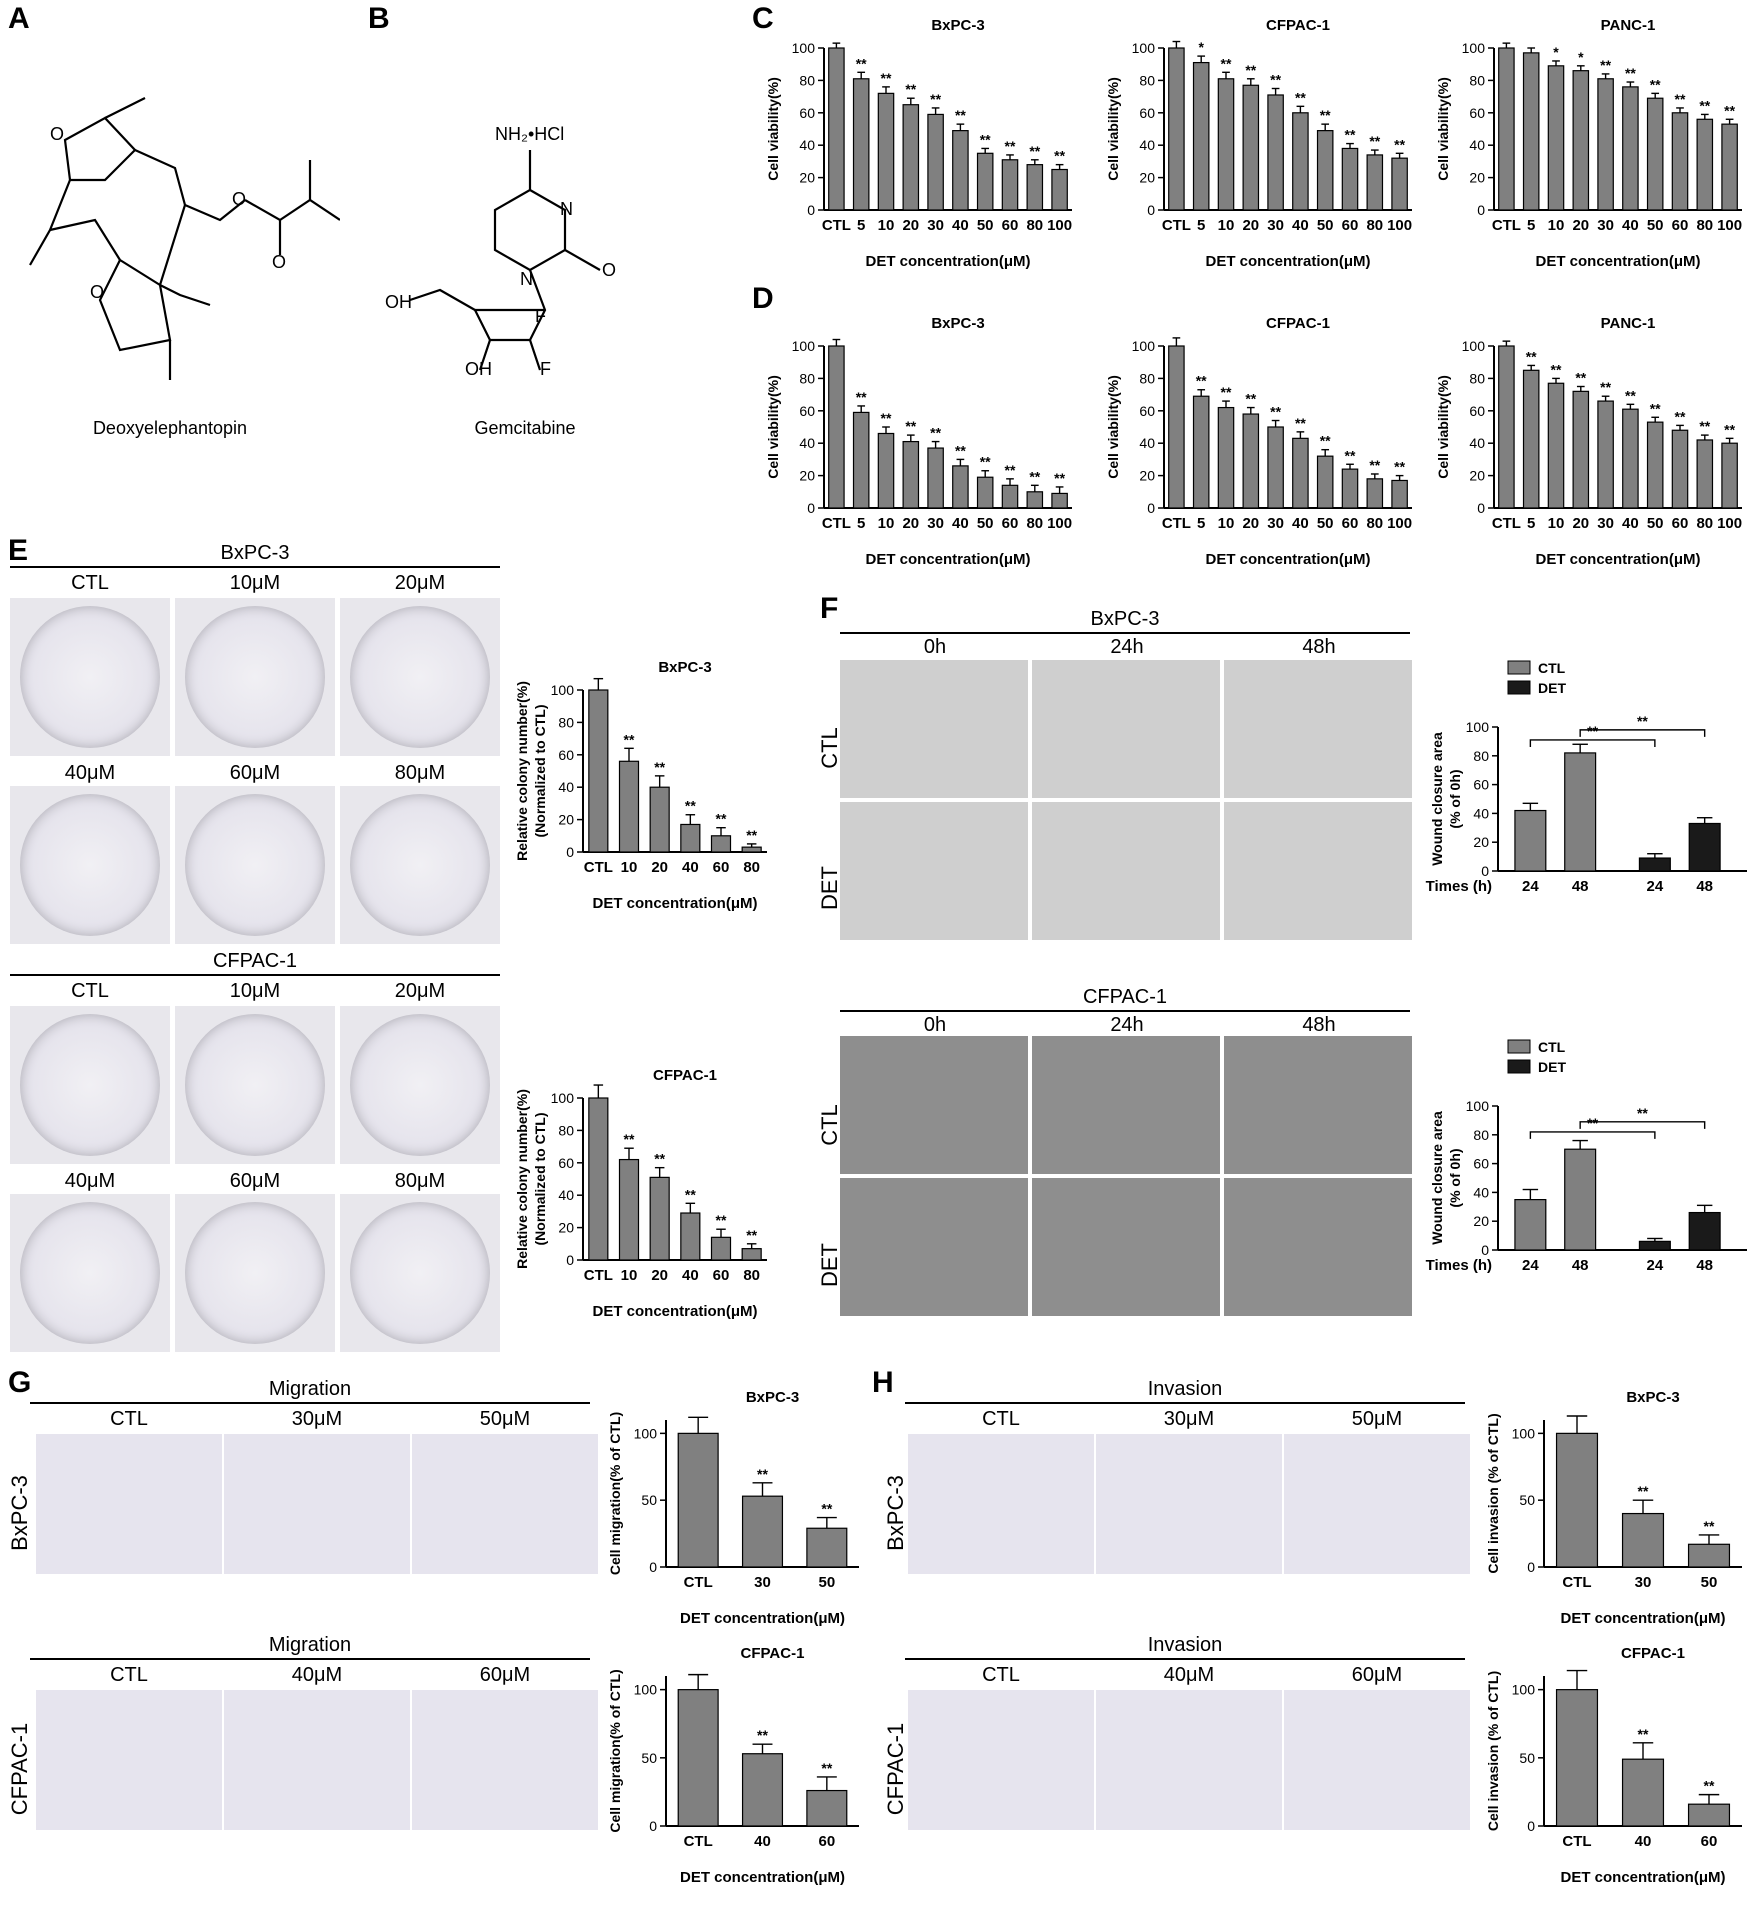 The image size is (1761, 1906). I want to click on x-tick-label: 5, so click(1201, 225).